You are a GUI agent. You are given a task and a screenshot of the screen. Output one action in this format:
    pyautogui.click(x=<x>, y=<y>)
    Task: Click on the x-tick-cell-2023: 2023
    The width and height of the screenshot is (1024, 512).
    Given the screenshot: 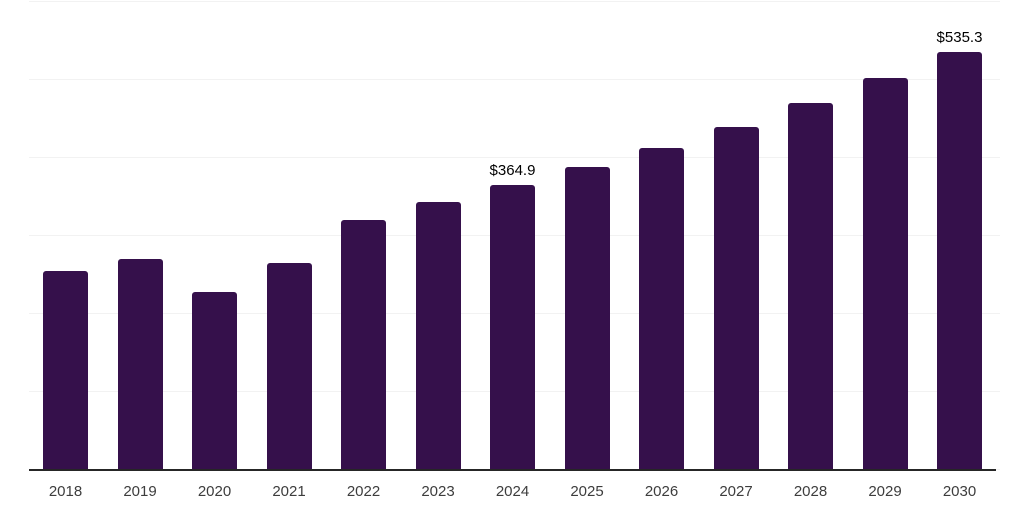 What is the action you would take?
    pyautogui.click(x=438, y=491)
    